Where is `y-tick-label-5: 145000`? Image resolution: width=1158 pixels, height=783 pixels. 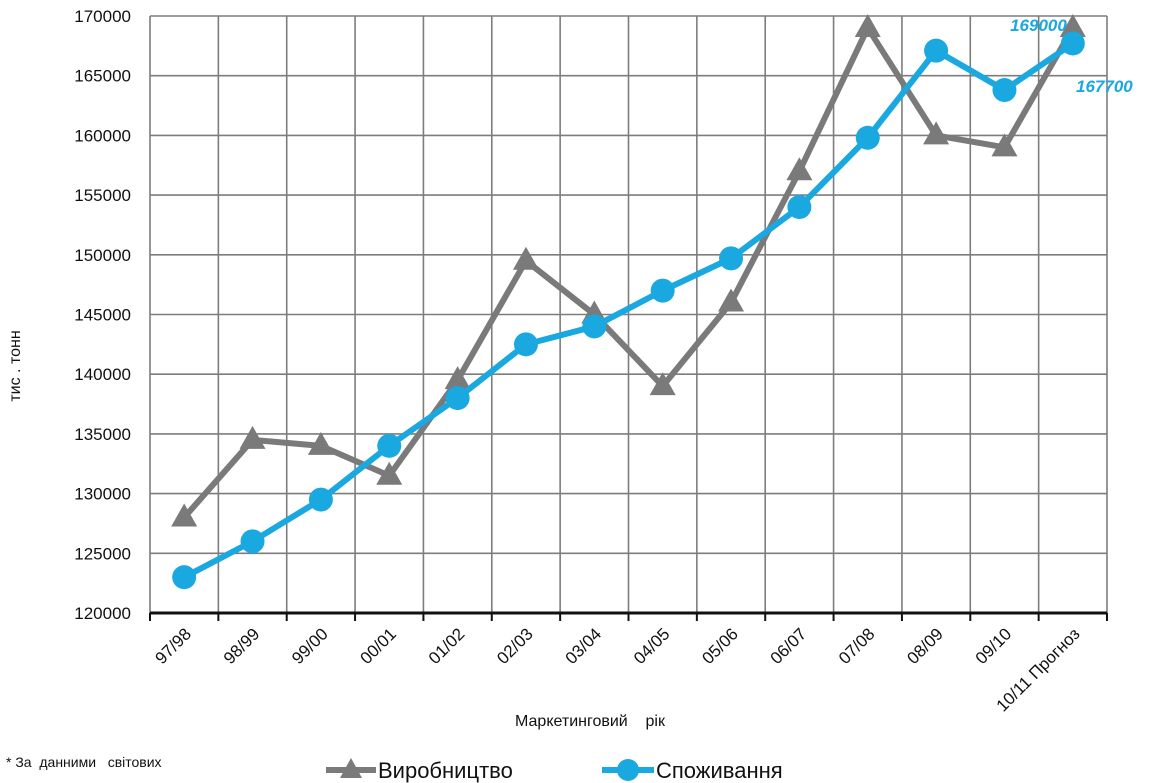
y-tick-label-5: 145000 is located at coordinates (102, 315).